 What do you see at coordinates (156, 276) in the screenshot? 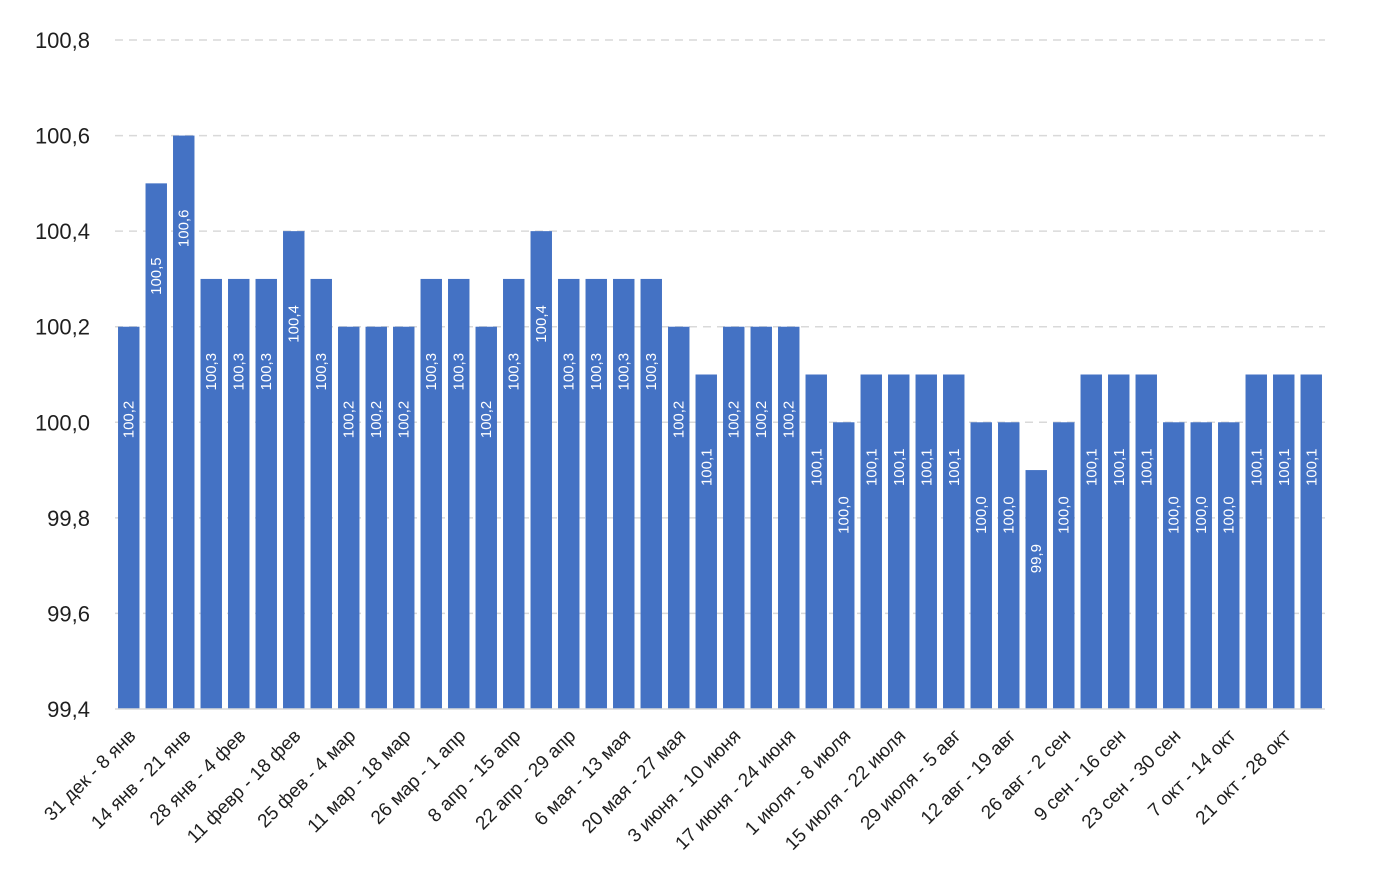
I see `bar-data-label: 100,5` at bounding box center [156, 276].